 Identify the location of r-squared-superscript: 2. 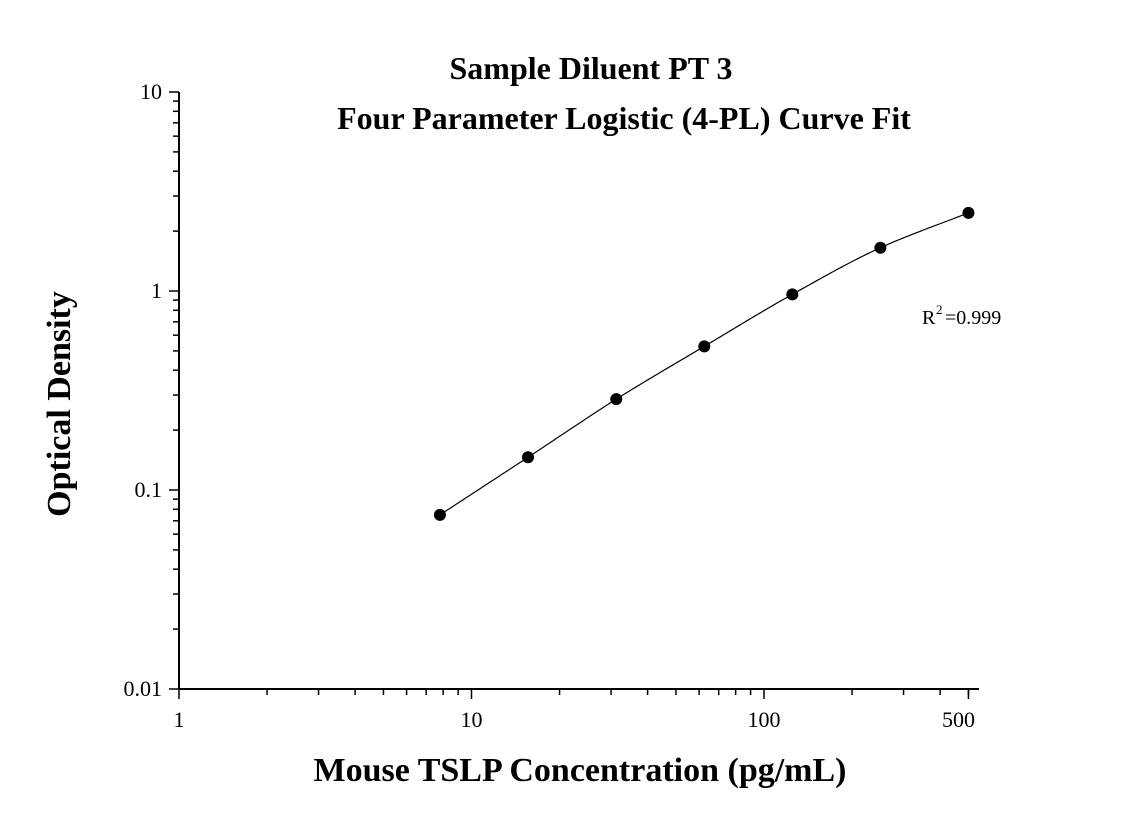
(939, 309).